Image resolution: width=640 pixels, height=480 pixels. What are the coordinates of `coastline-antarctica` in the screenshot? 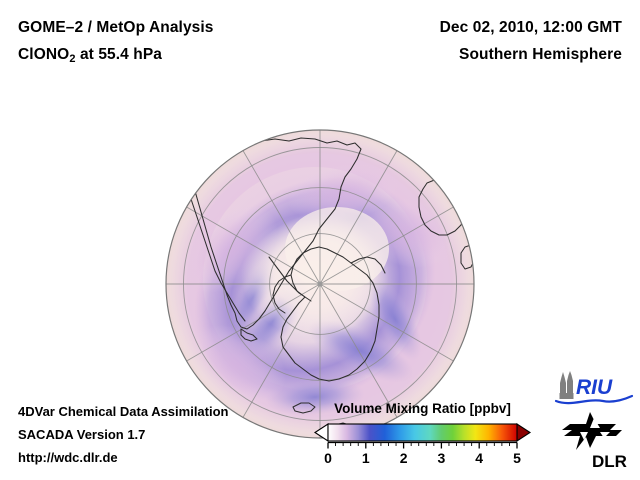 It's located at (330, 314).